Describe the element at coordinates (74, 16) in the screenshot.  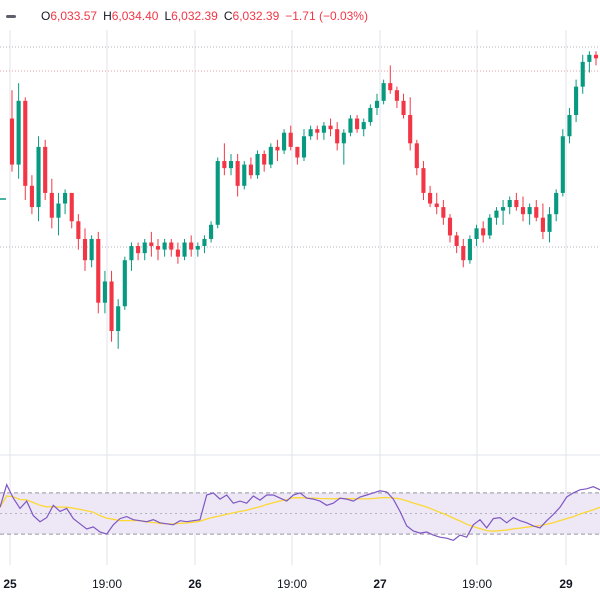
I see `open-value: 6,033.57` at that location.